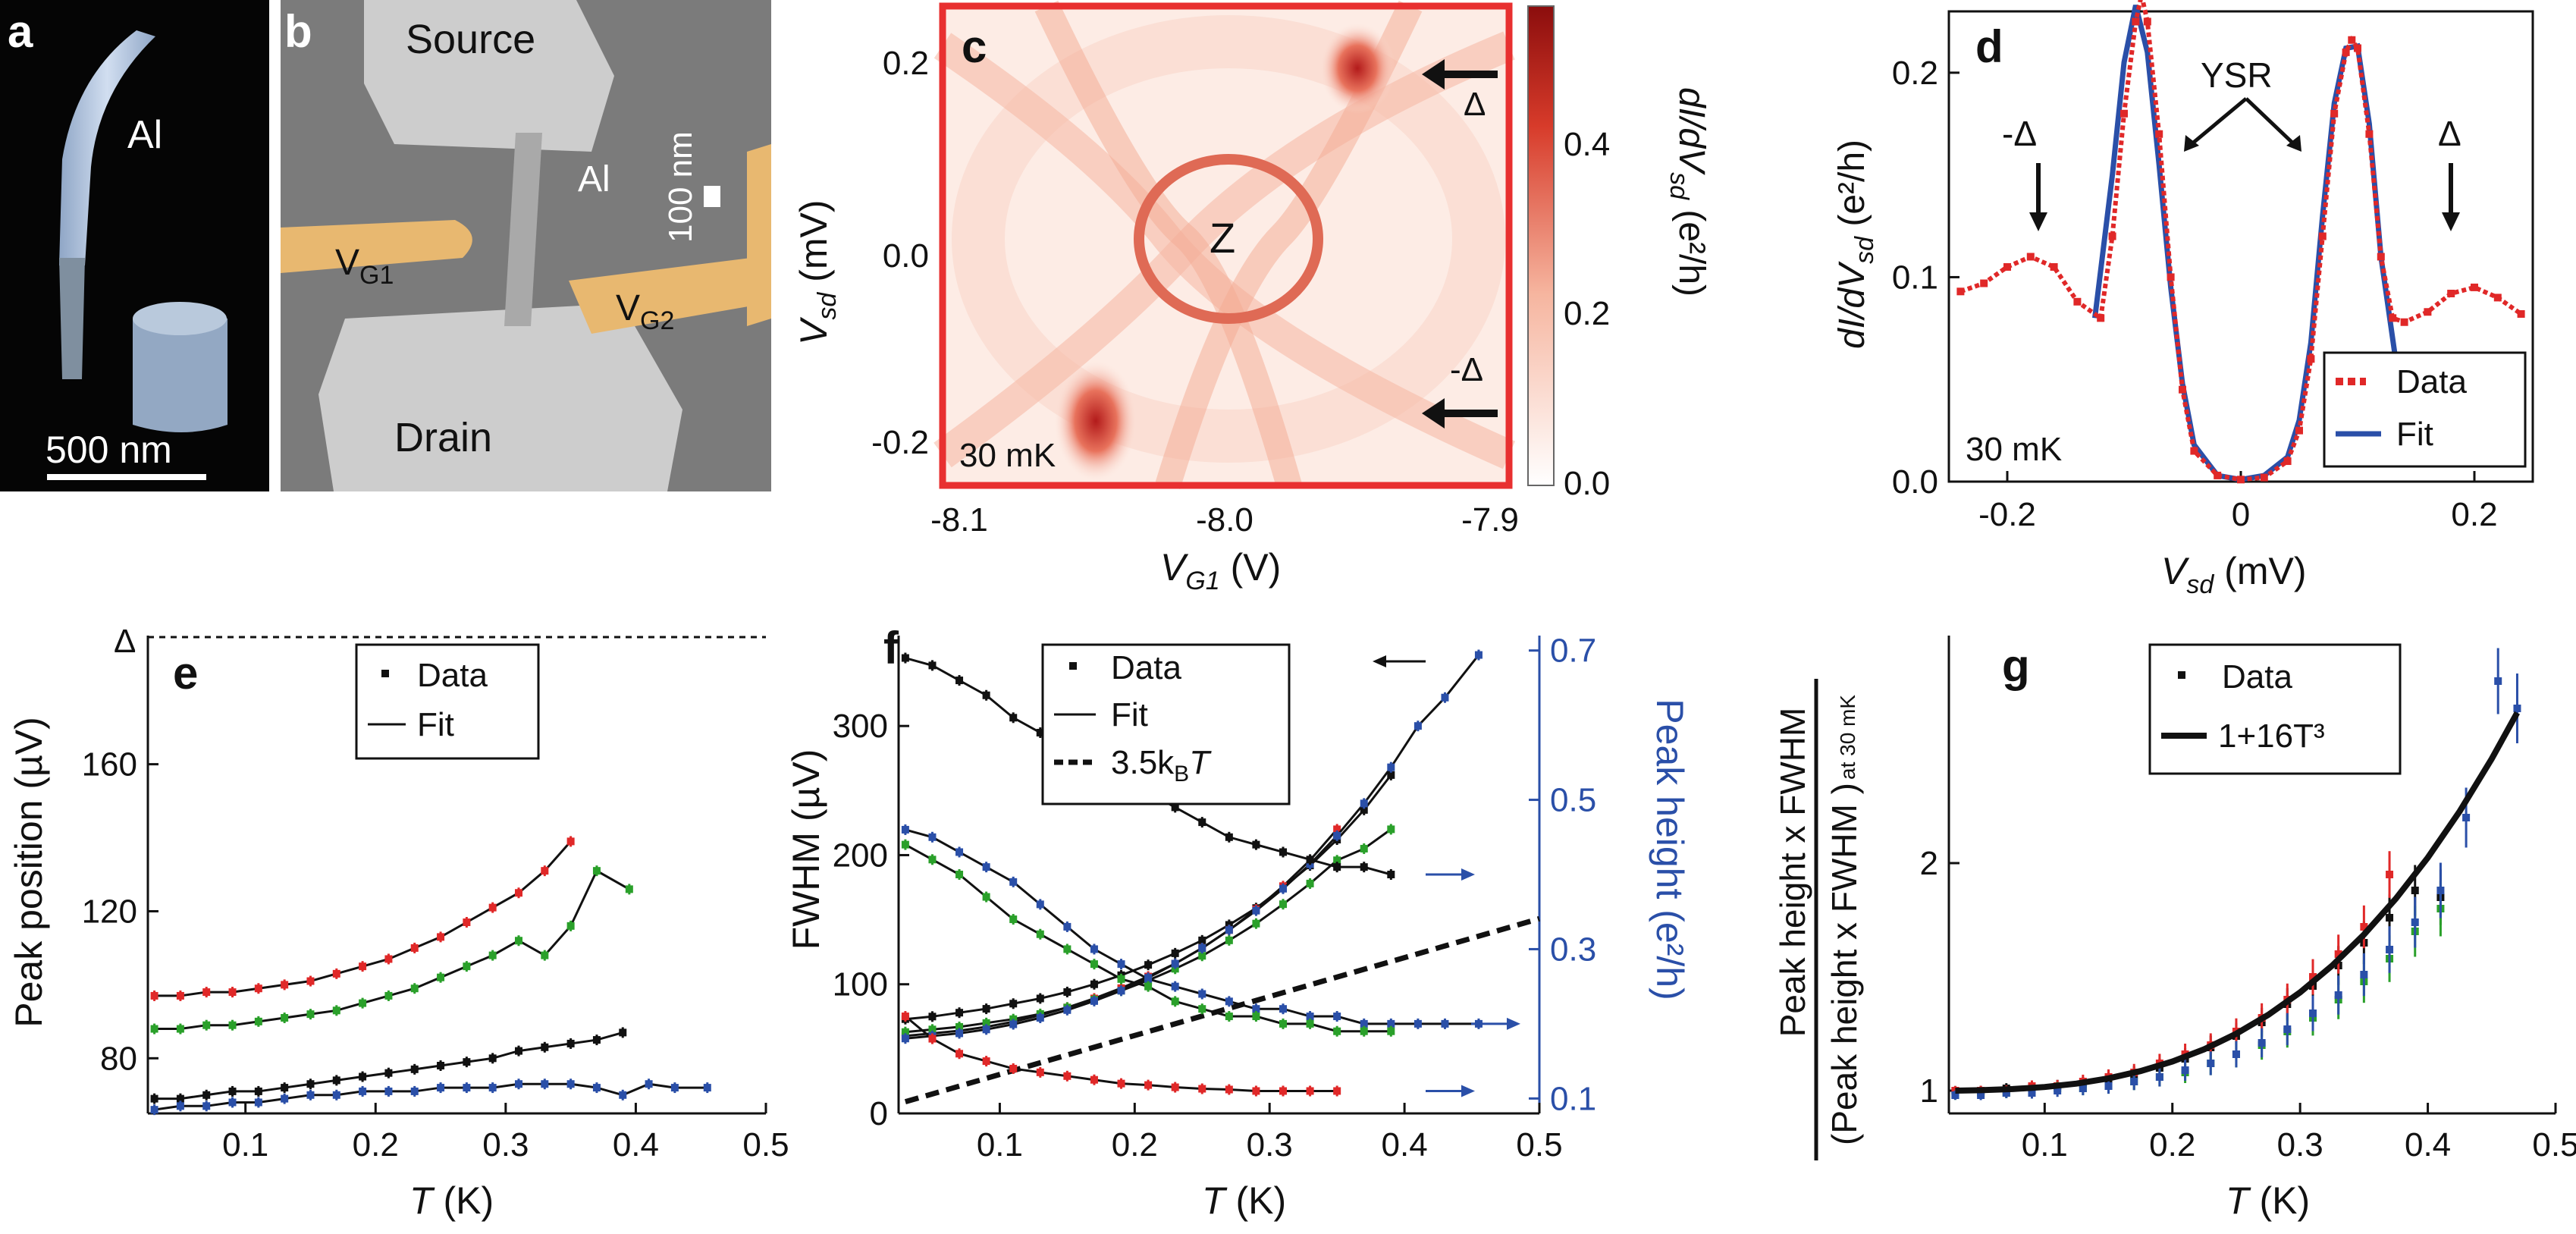 The width and height of the screenshot is (2576, 1234). Describe the element at coordinates (431, 1096) in the screenshot. I see `e-fit-blue` at that location.